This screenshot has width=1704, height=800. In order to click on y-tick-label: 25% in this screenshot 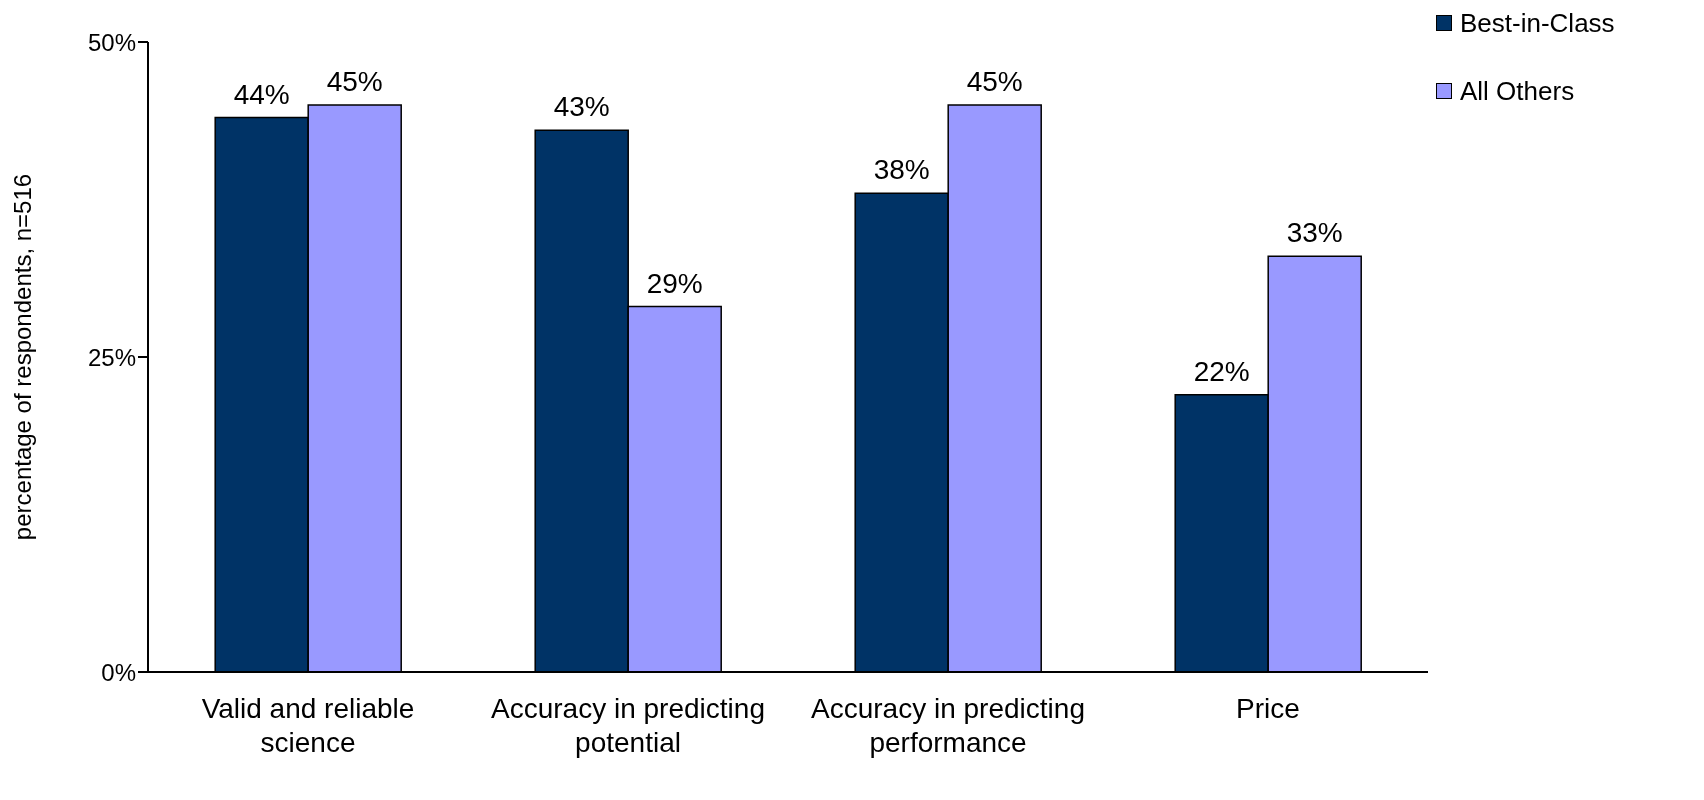, I will do `click(111, 357)`.